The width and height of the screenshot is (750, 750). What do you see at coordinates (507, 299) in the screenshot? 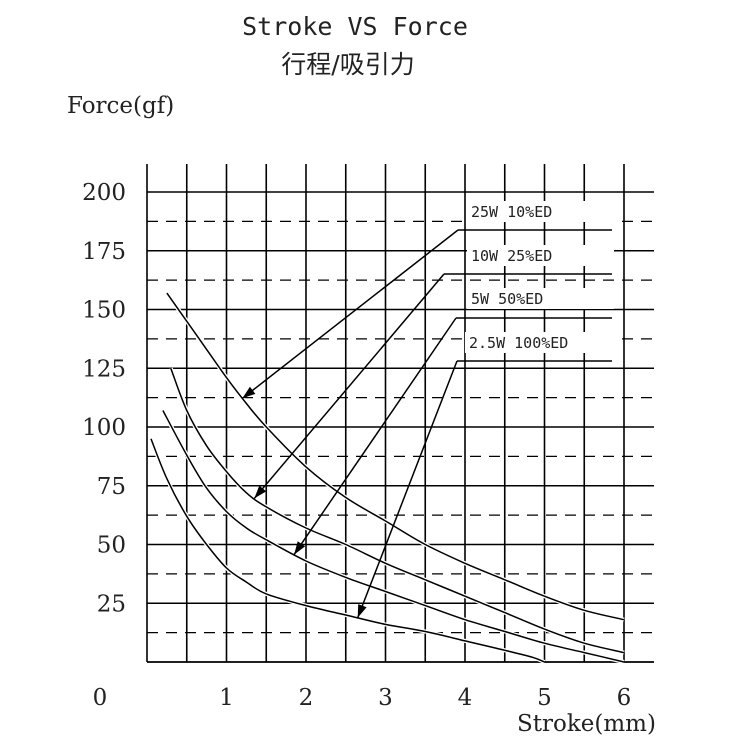
I see `legend-label: 5W 50%ED` at bounding box center [507, 299].